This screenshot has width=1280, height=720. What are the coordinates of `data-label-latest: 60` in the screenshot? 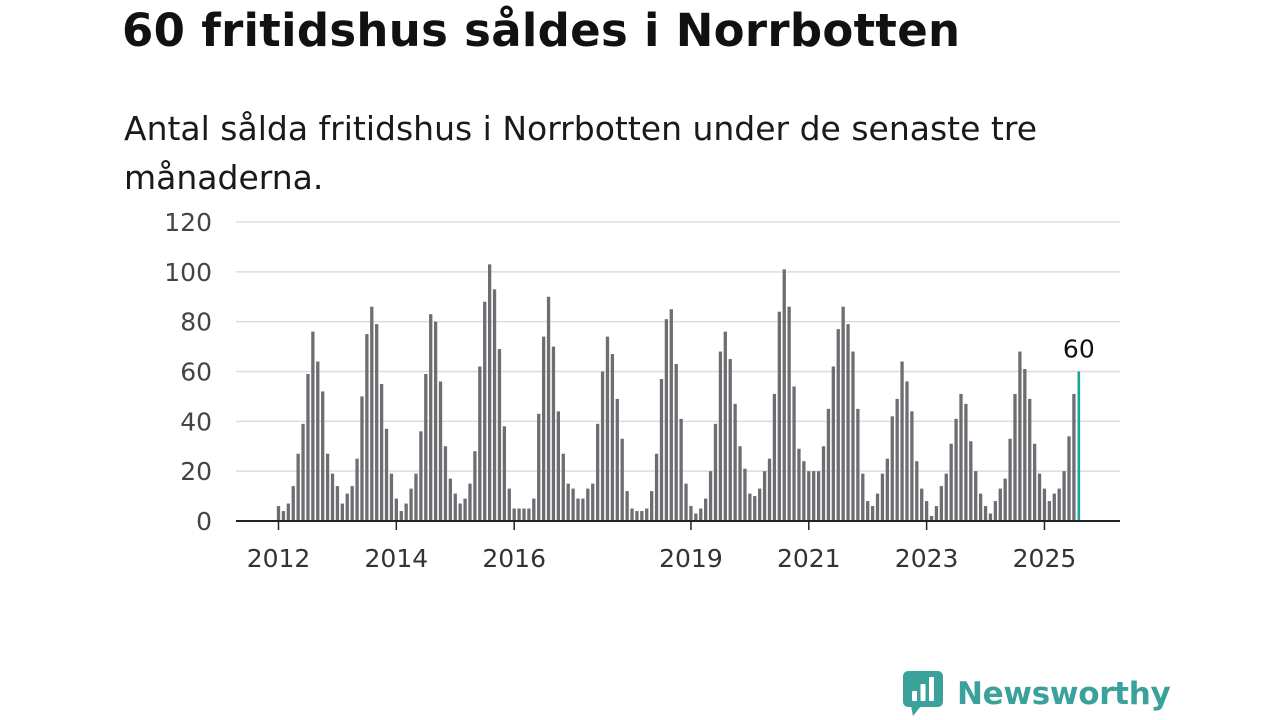 It's located at (1079, 349).